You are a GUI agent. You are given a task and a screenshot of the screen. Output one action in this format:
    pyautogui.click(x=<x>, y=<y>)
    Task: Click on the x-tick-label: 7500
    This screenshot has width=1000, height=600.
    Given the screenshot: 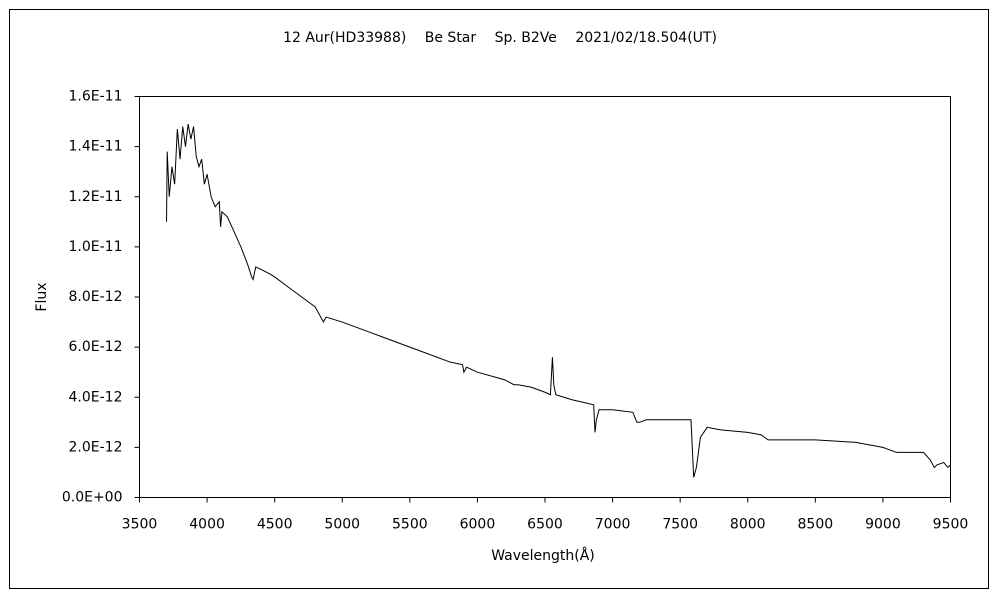 What is the action you would take?
    pyautogui.click(x=680, y=525)
    